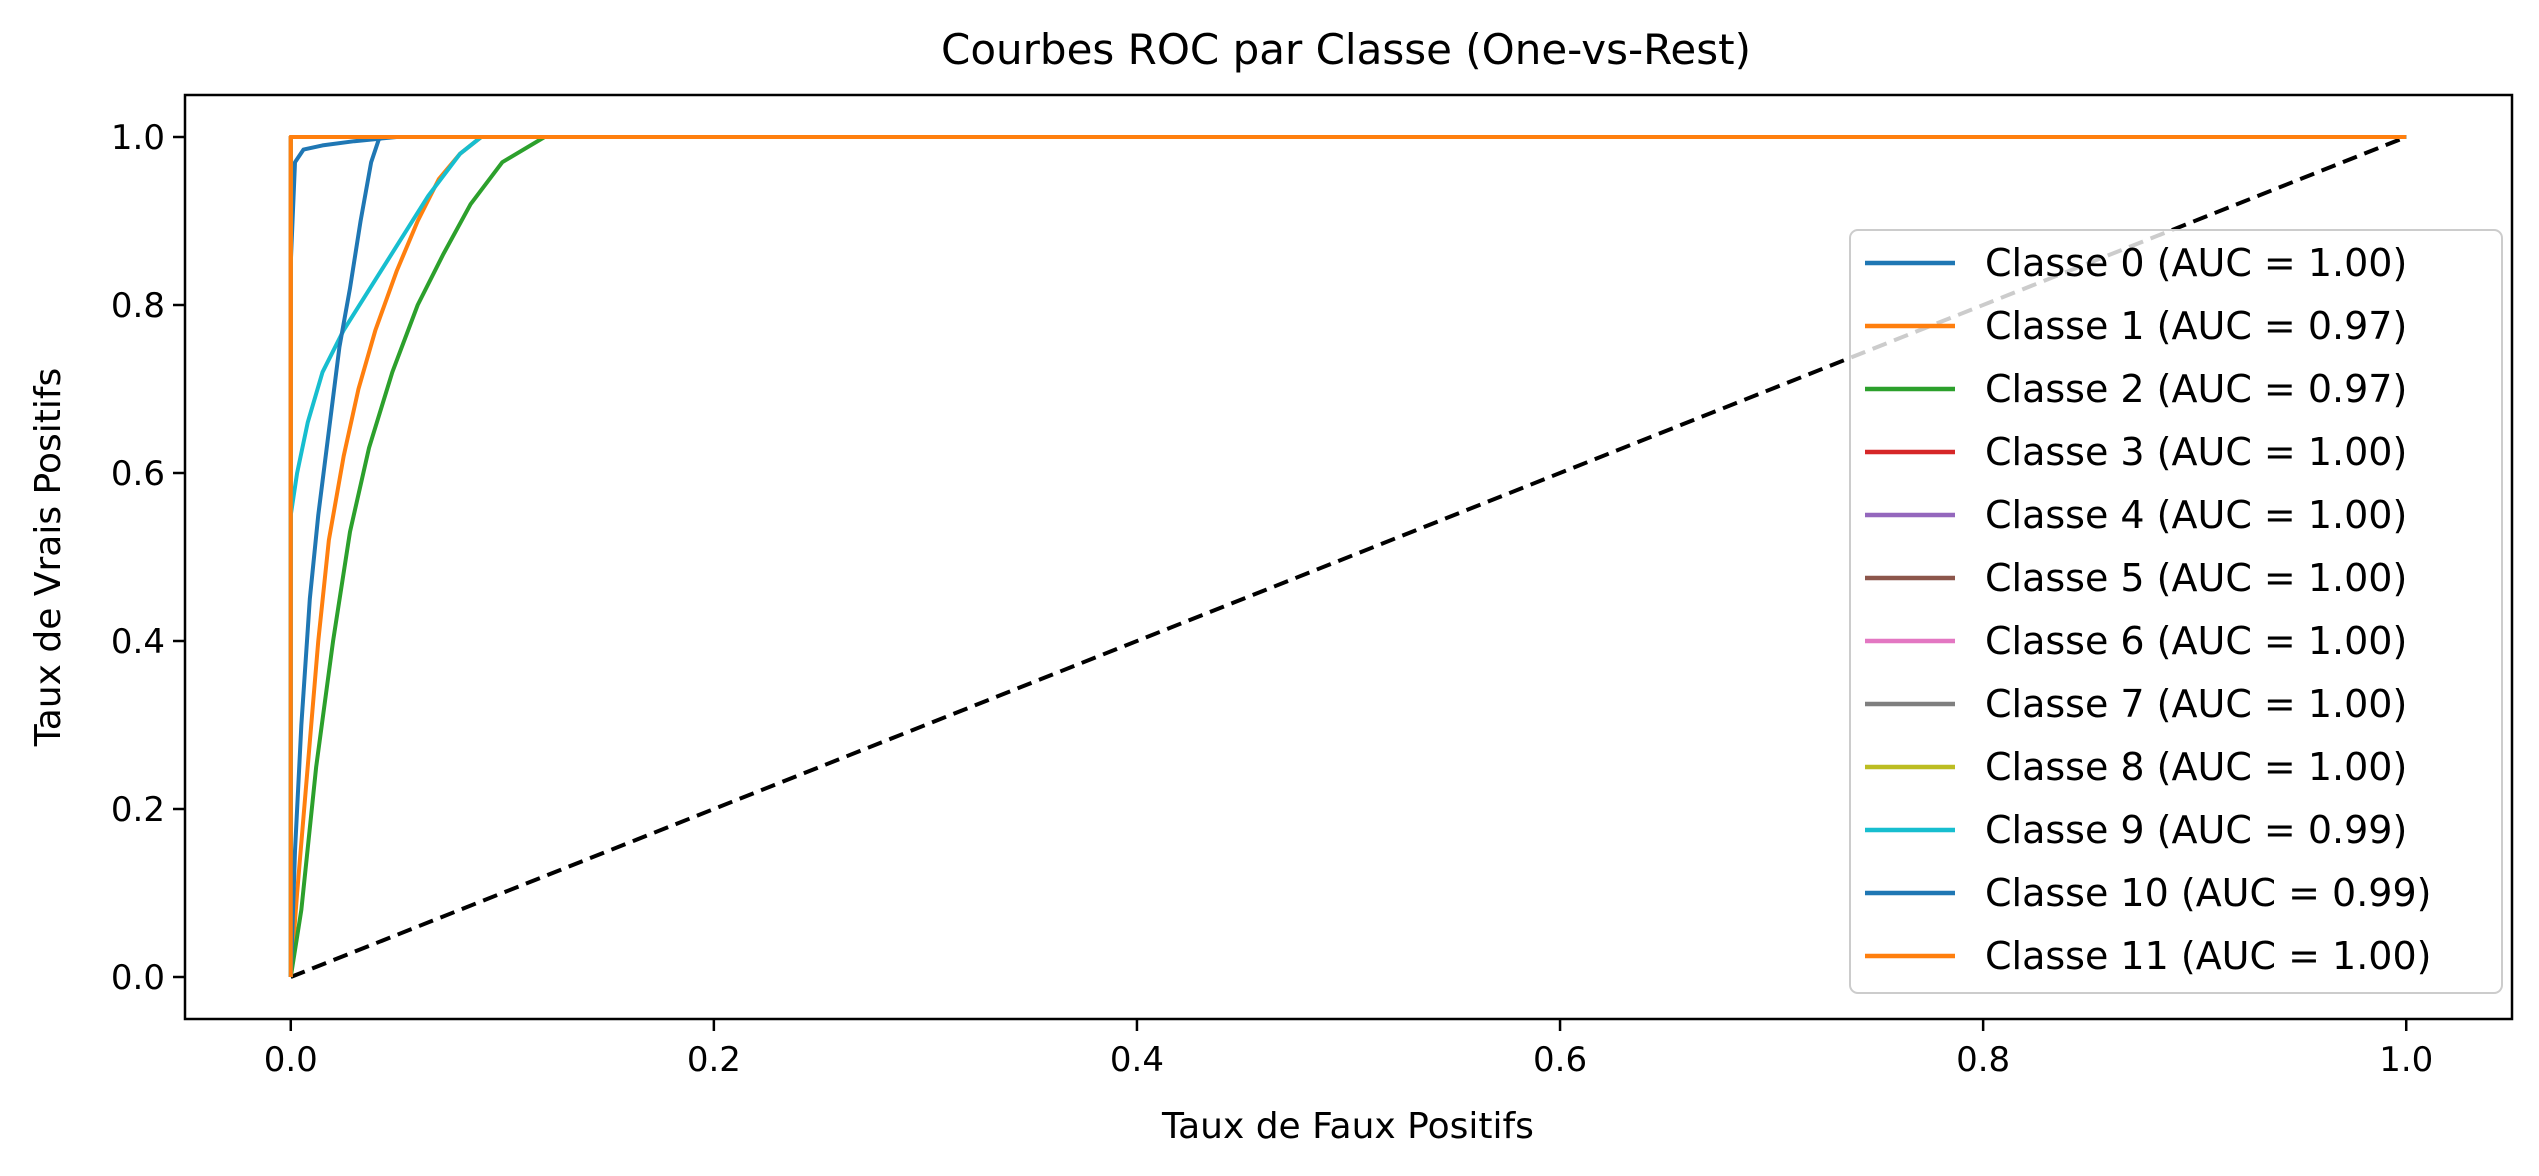 Image resolution: width=2539 pixels, height=1176 pixels. What do you see at coordinates (138, 306) in the screenshot?
I see `y-tick-label: 0.8` at bounding box center [138, 306].